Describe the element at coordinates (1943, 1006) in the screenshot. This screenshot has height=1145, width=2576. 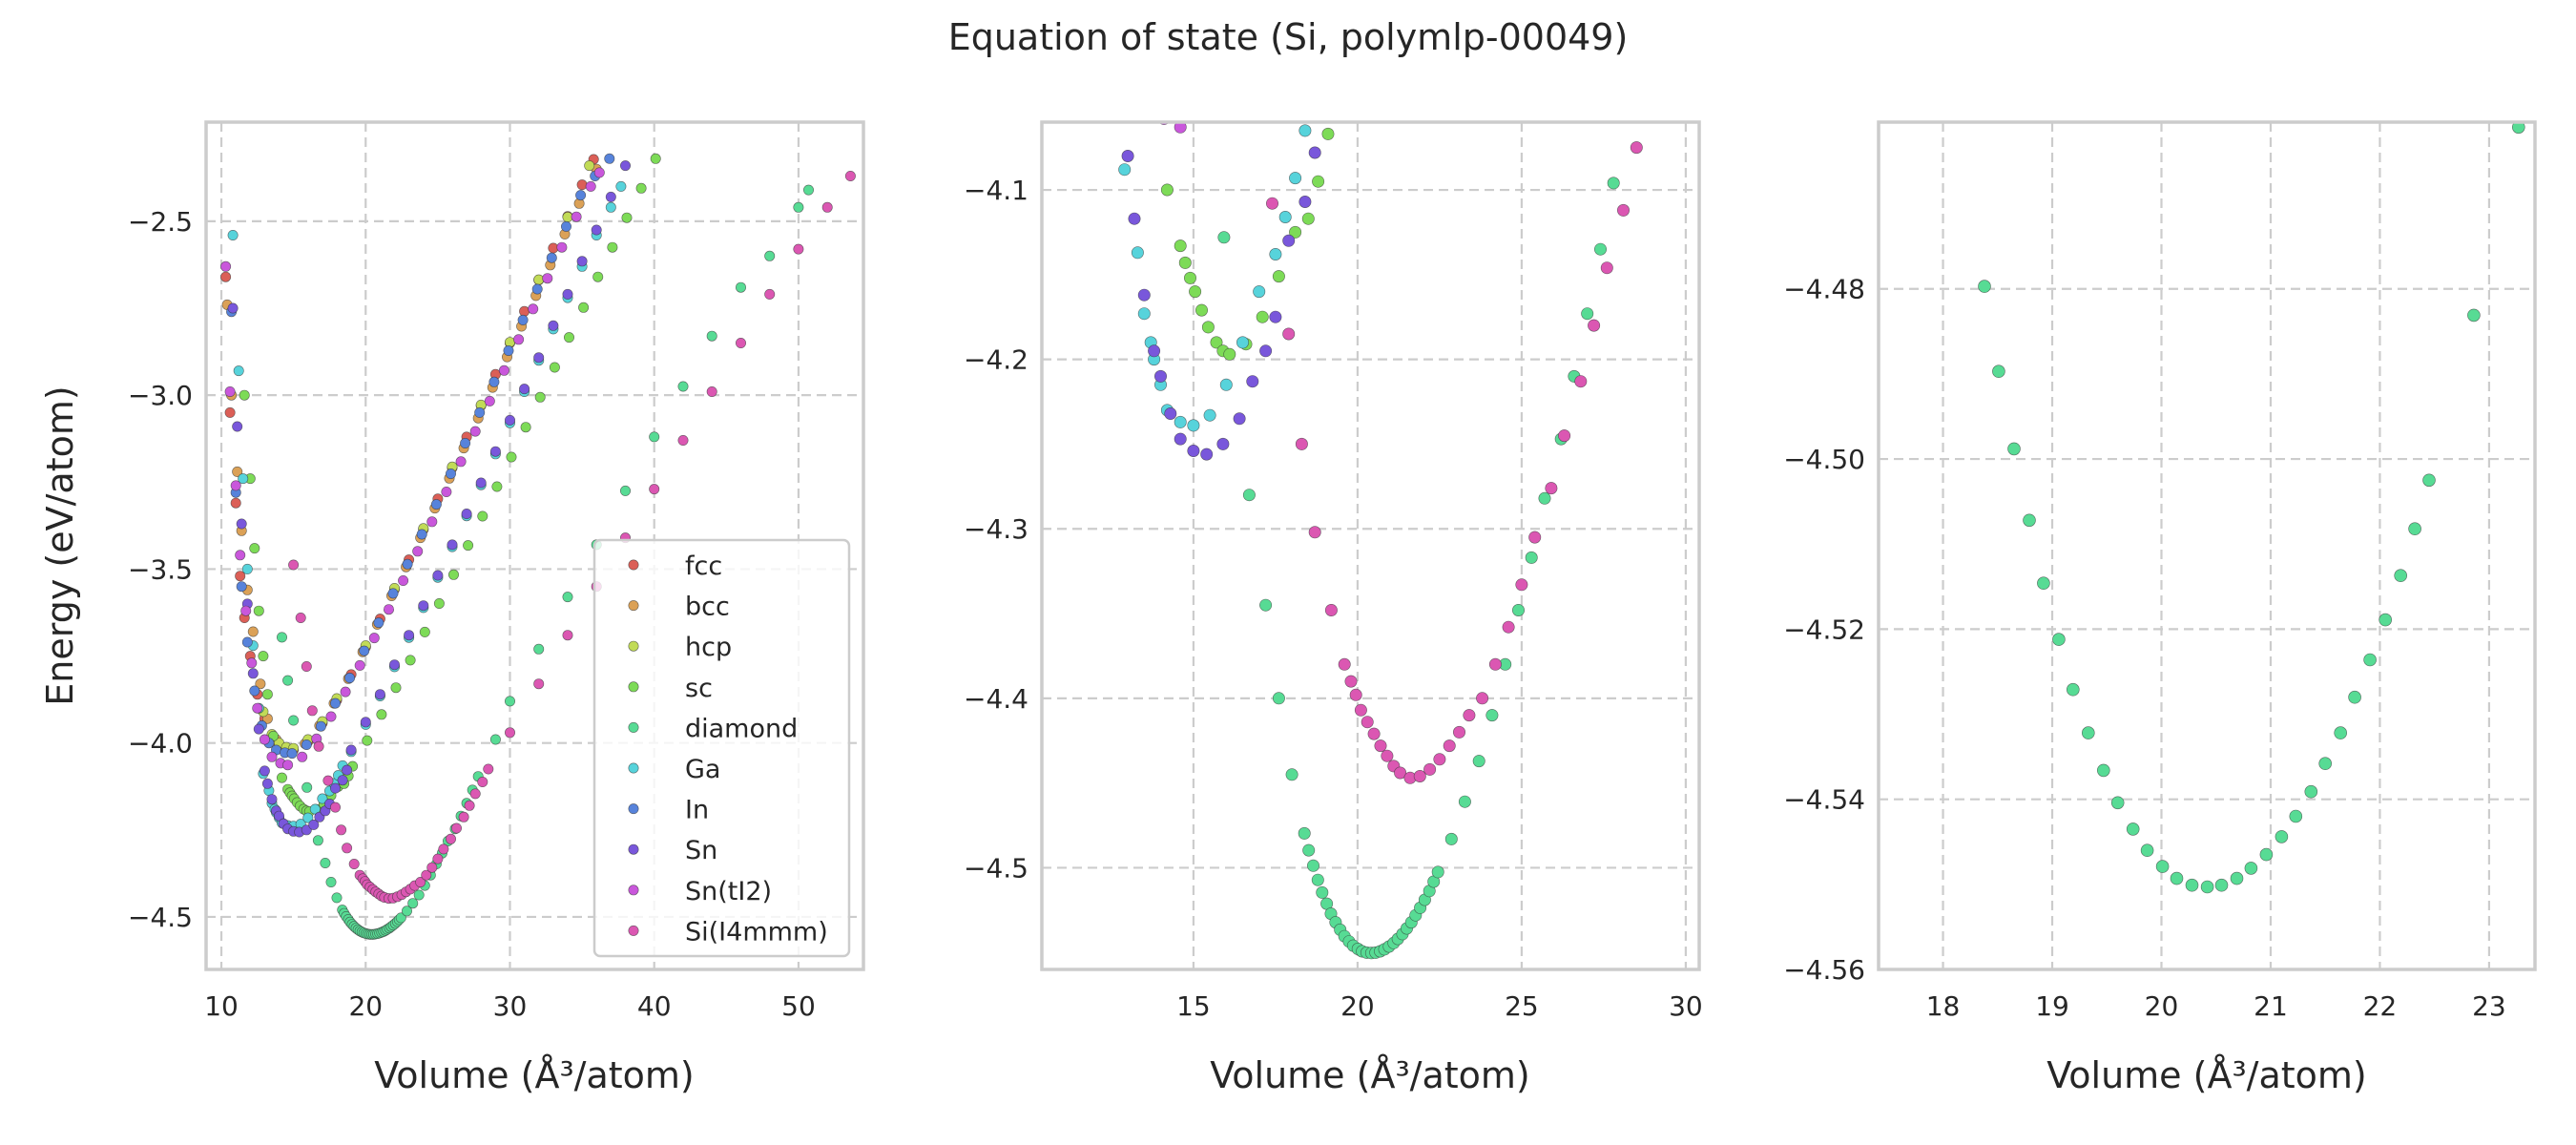
I see `x-tick-label: 18` at that location.